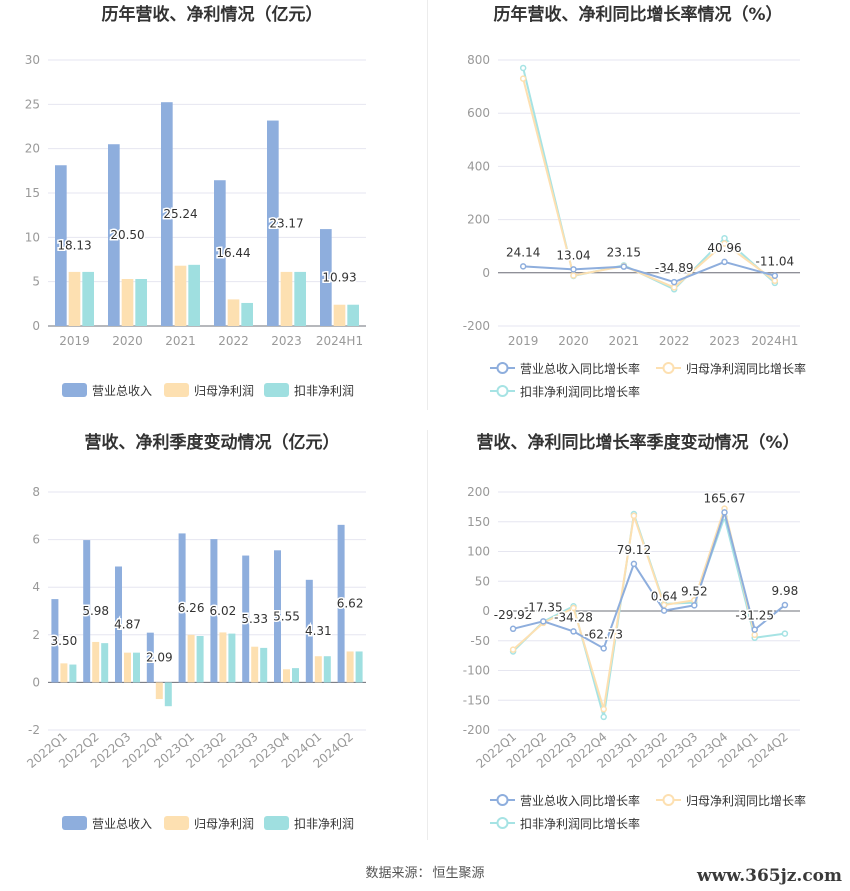  I want to click on y-tick-label: 150, so click(478, 522).